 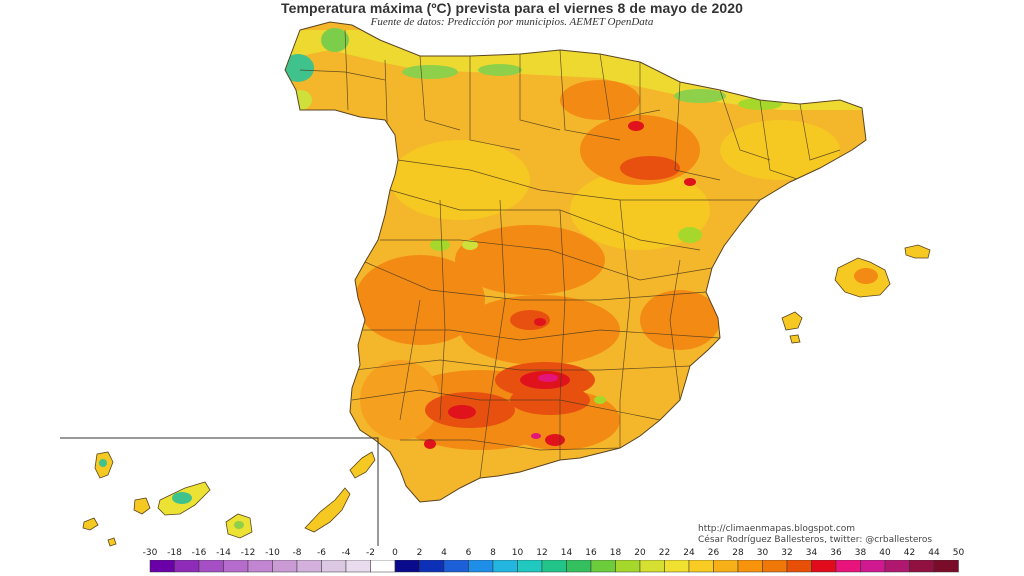 I want to click on scale-tick-label: 8, so click(x=493, y=553).